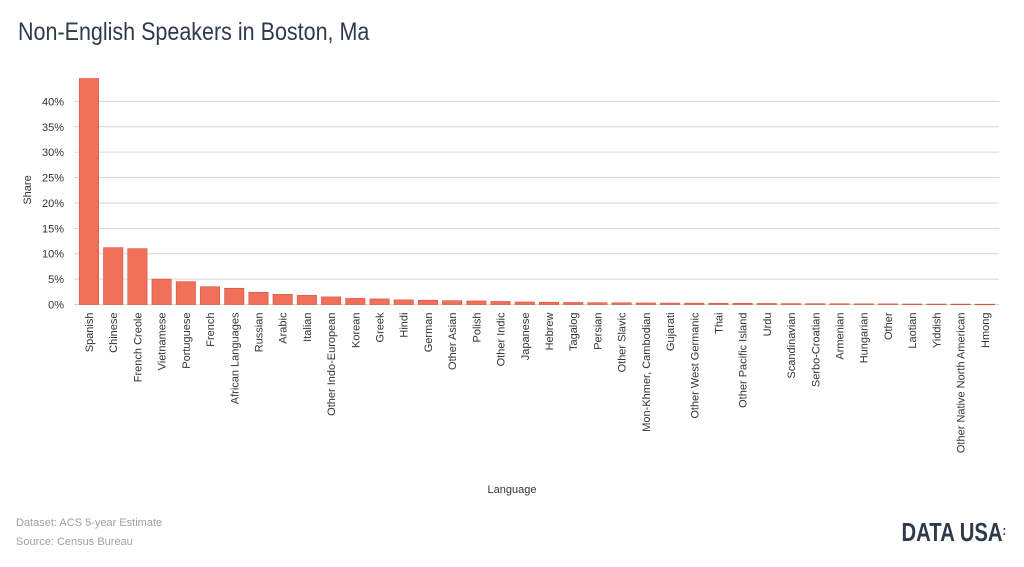 The width and height of the screenshot is (1024, 567). Describe the element at coordinates (306, 300) in the screenshot. I see `bar-italian` at that location.